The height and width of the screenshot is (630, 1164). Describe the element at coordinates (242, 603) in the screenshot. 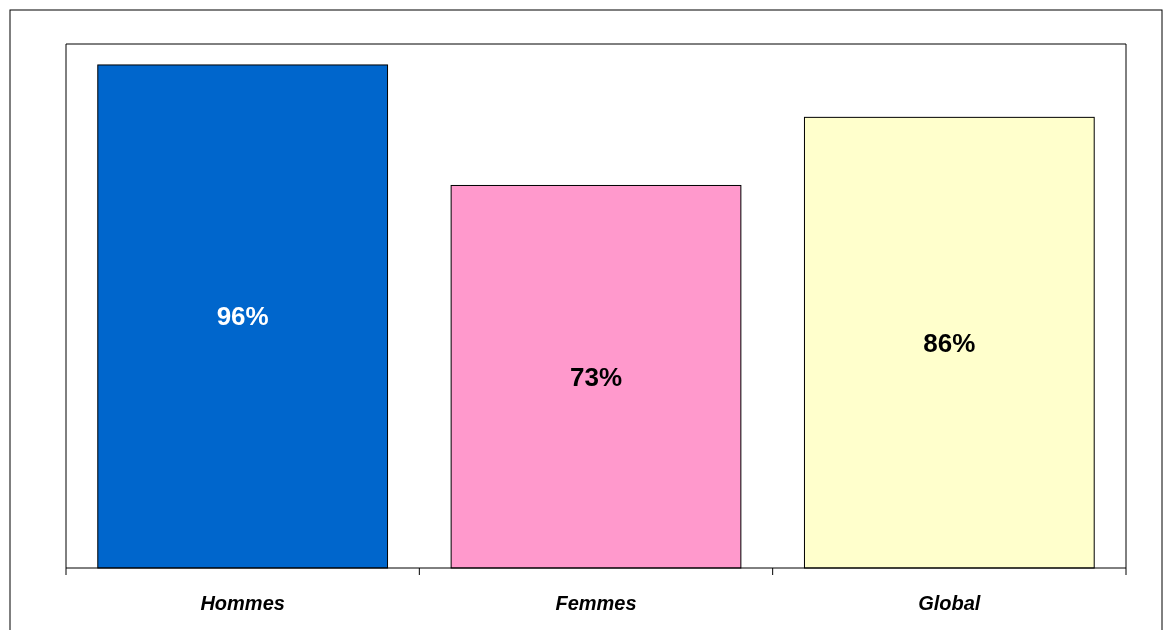

I see `x-tick-label: Hommes` at that location.